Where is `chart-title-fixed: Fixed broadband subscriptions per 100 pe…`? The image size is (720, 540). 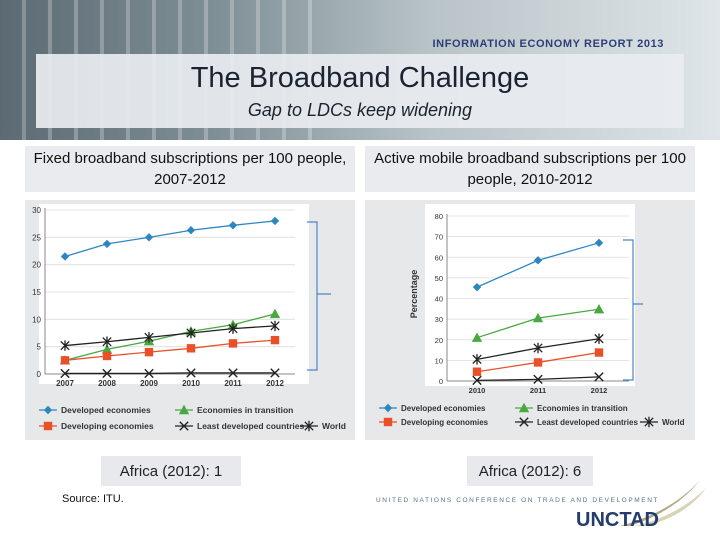 chart-title-fixed: Fixed broadband subscriptions per 100 pe… is located at coordinates (190, 169).